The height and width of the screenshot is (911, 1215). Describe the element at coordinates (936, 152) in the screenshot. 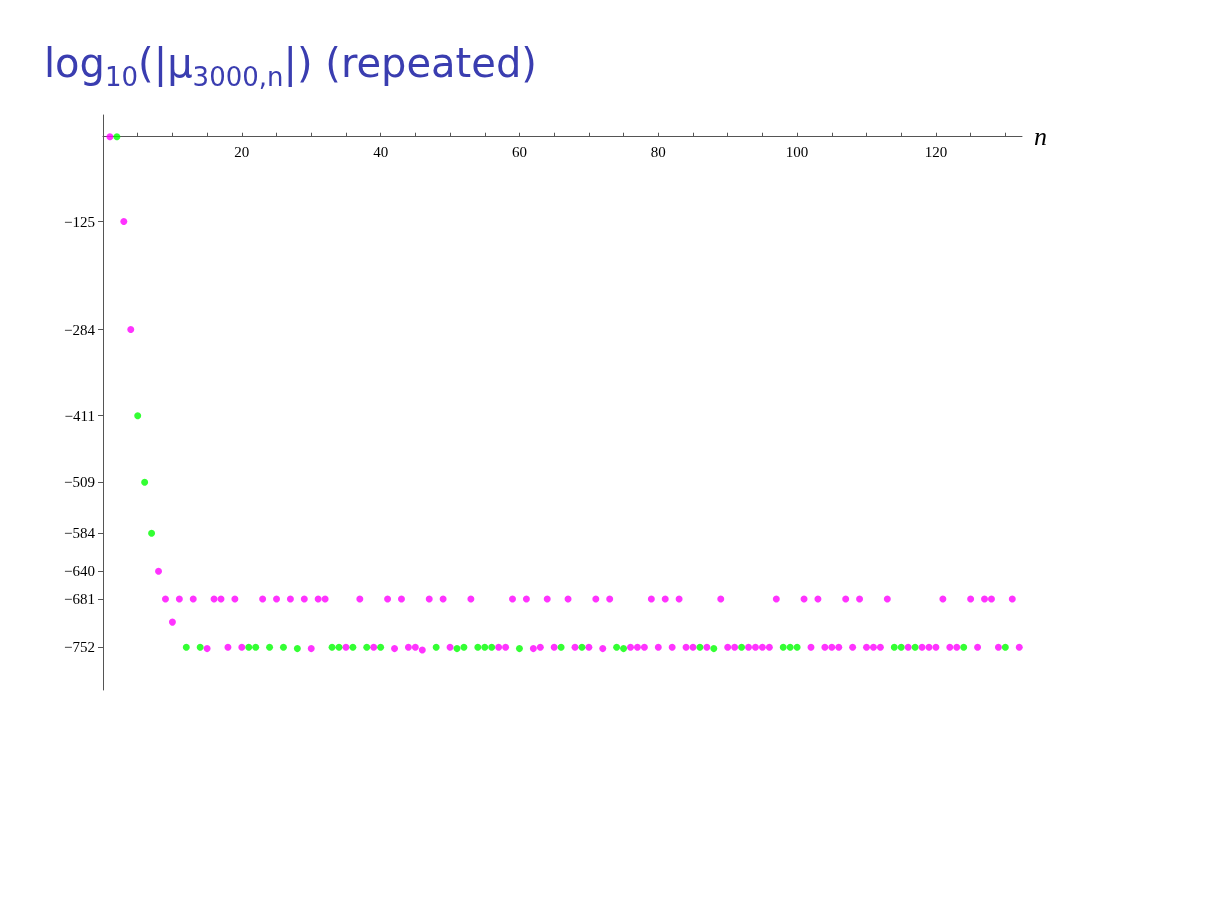

I see `x-tick-label: 120` at that location.